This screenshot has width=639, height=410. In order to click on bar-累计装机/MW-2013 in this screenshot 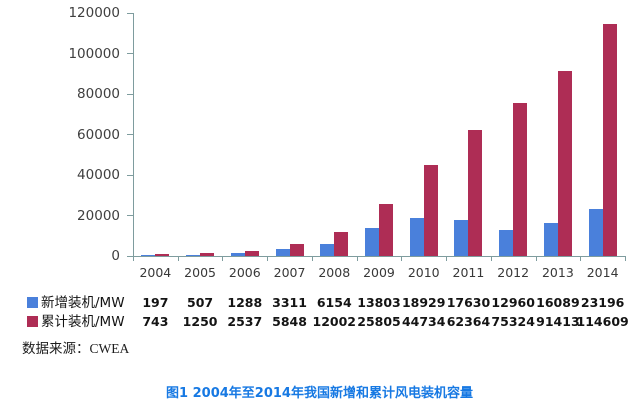, I will do `click(564, 163)`.